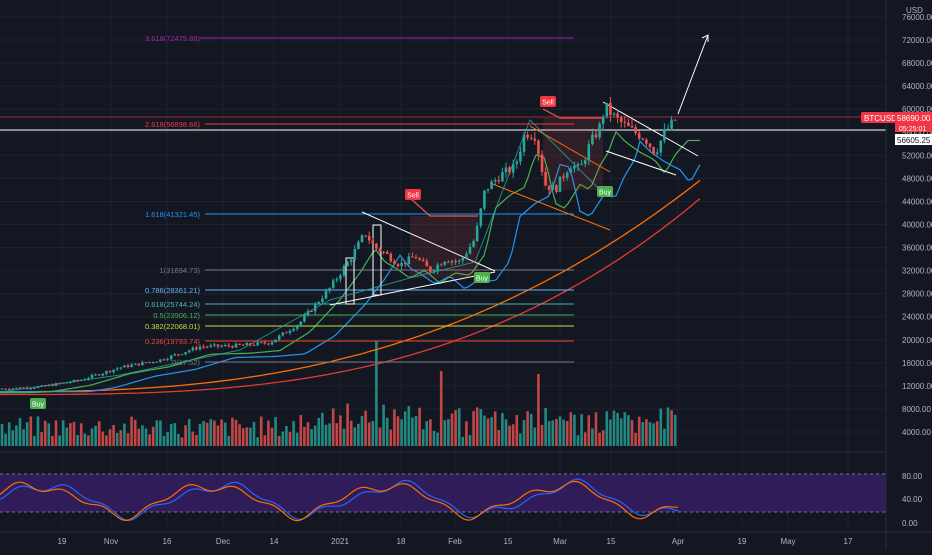 The image size is (932, 555). Describe the element at coordinates (896, 128) in the screenshot. I see `symbol-price-tag: BTCUSD 58690.00 05:25:01 56605.25` at that location.